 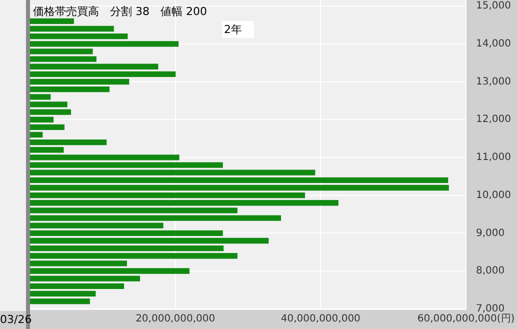 What do you see at coordinates (176, 319) in the screenshot?
I see `x-tick-label: 20,000,000,000` at bounding box center [176, 319].